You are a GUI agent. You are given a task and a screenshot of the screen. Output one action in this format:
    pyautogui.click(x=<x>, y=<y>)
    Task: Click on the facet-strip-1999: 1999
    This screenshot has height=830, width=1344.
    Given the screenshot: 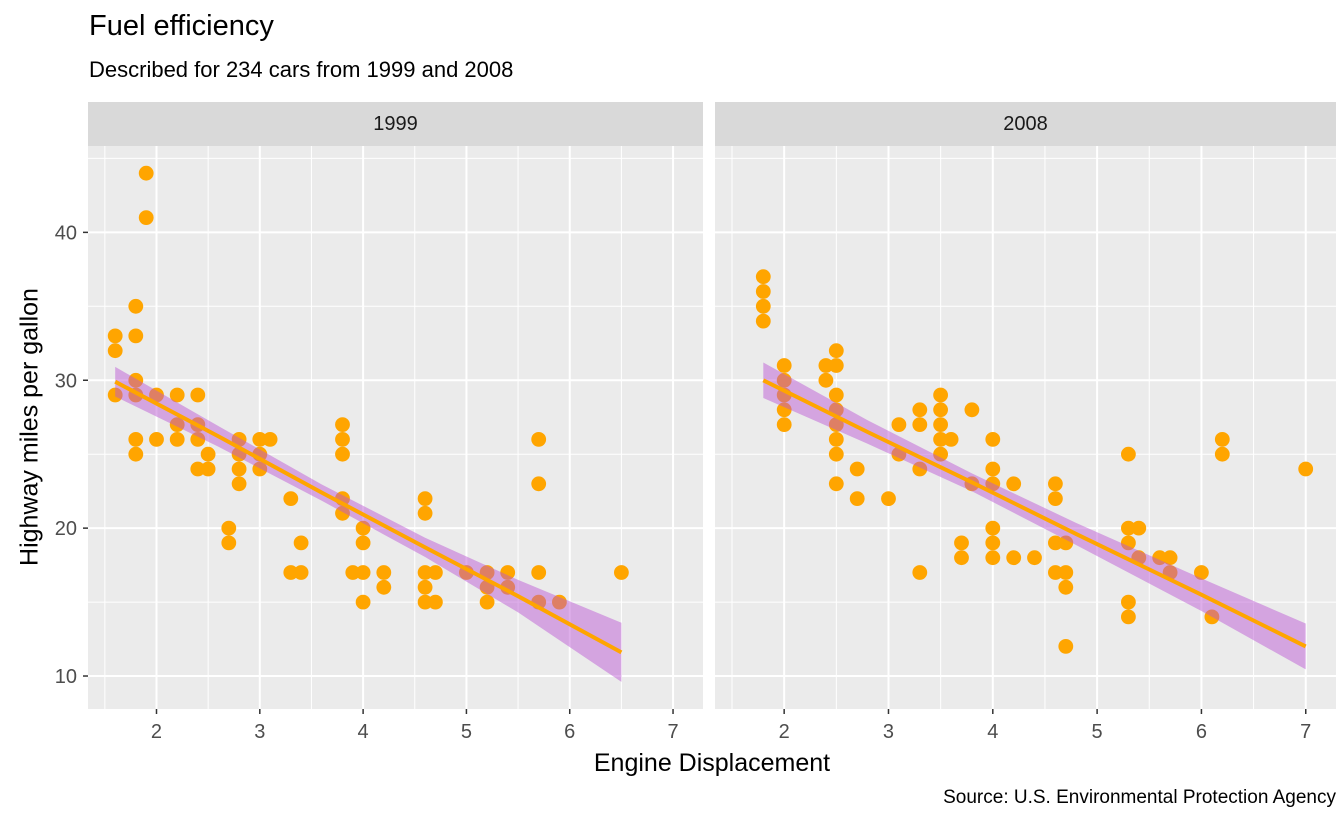 What is the action you would take?
    pyautogui.click(x=395, y=124)
    